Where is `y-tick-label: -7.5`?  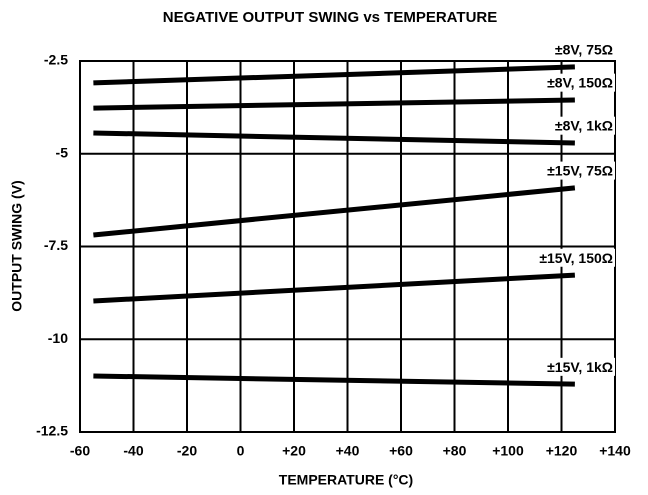 y-tick-label: -7.5 is located at coordinates (56, 245).